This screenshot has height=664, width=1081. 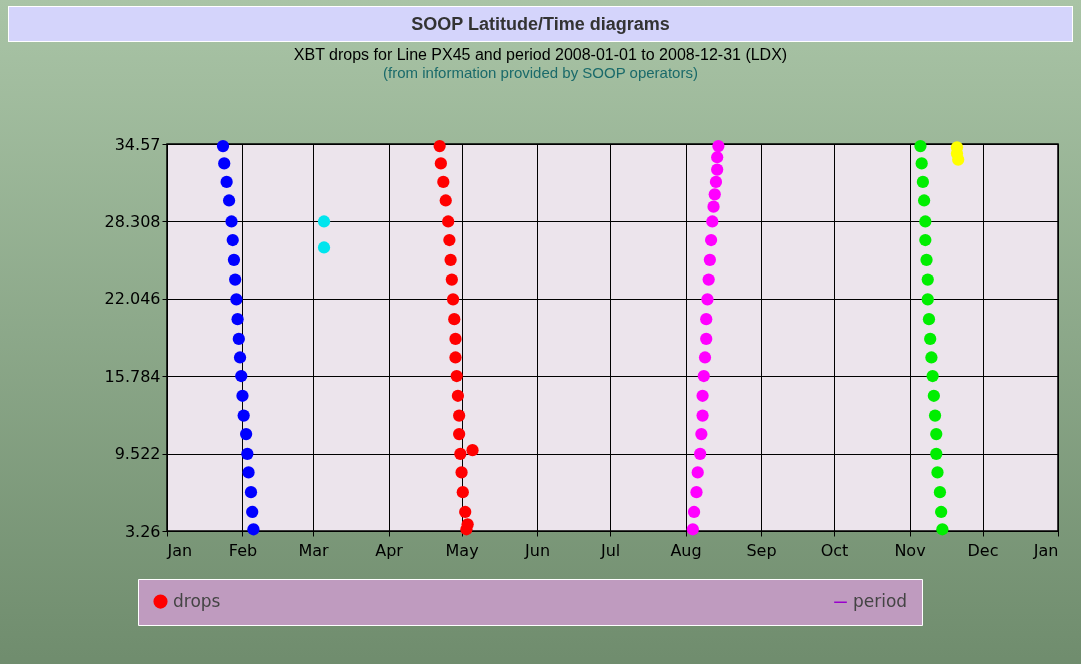 I want to click on x-tick-label: Dec, so click(x=983, y=550).